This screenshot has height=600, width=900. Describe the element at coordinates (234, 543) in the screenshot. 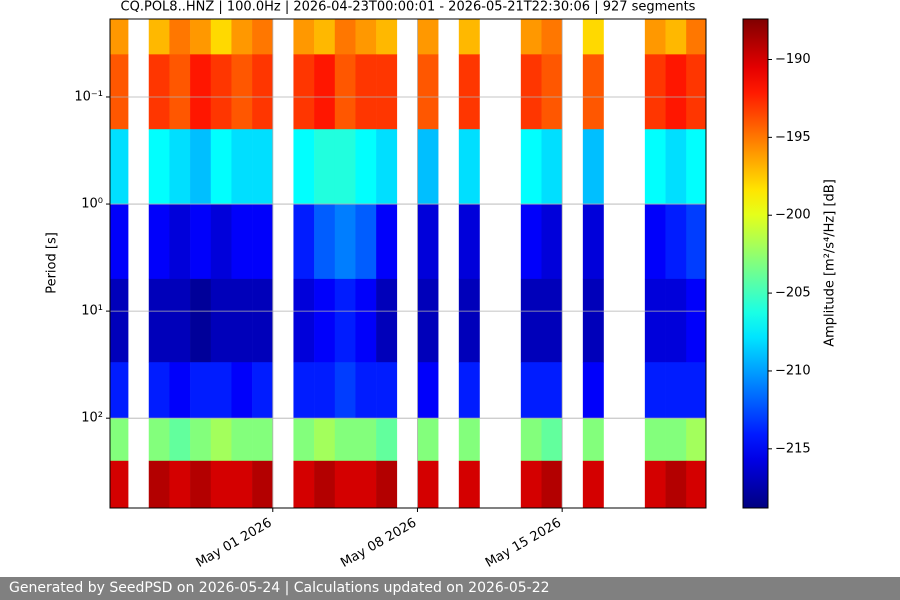

I see `x-tick-label: May 01 2026` at that location.